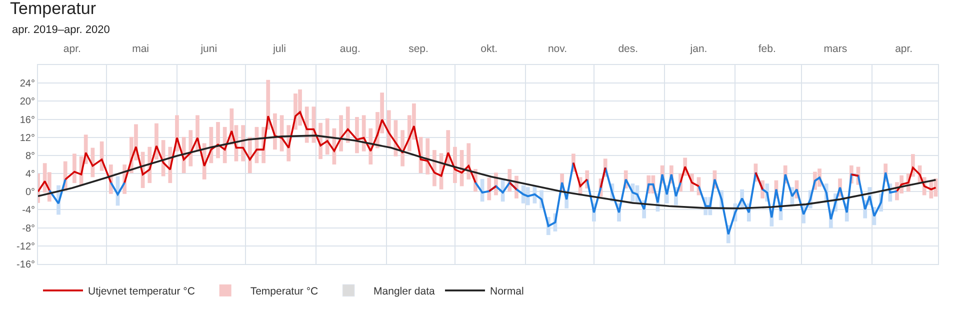 The width and height of the screenshot is (960, 327). What do you see at coordinates (209, 48) in the screenshot?
I see `x-tick-label: juni` at bounding box center [209, 48].